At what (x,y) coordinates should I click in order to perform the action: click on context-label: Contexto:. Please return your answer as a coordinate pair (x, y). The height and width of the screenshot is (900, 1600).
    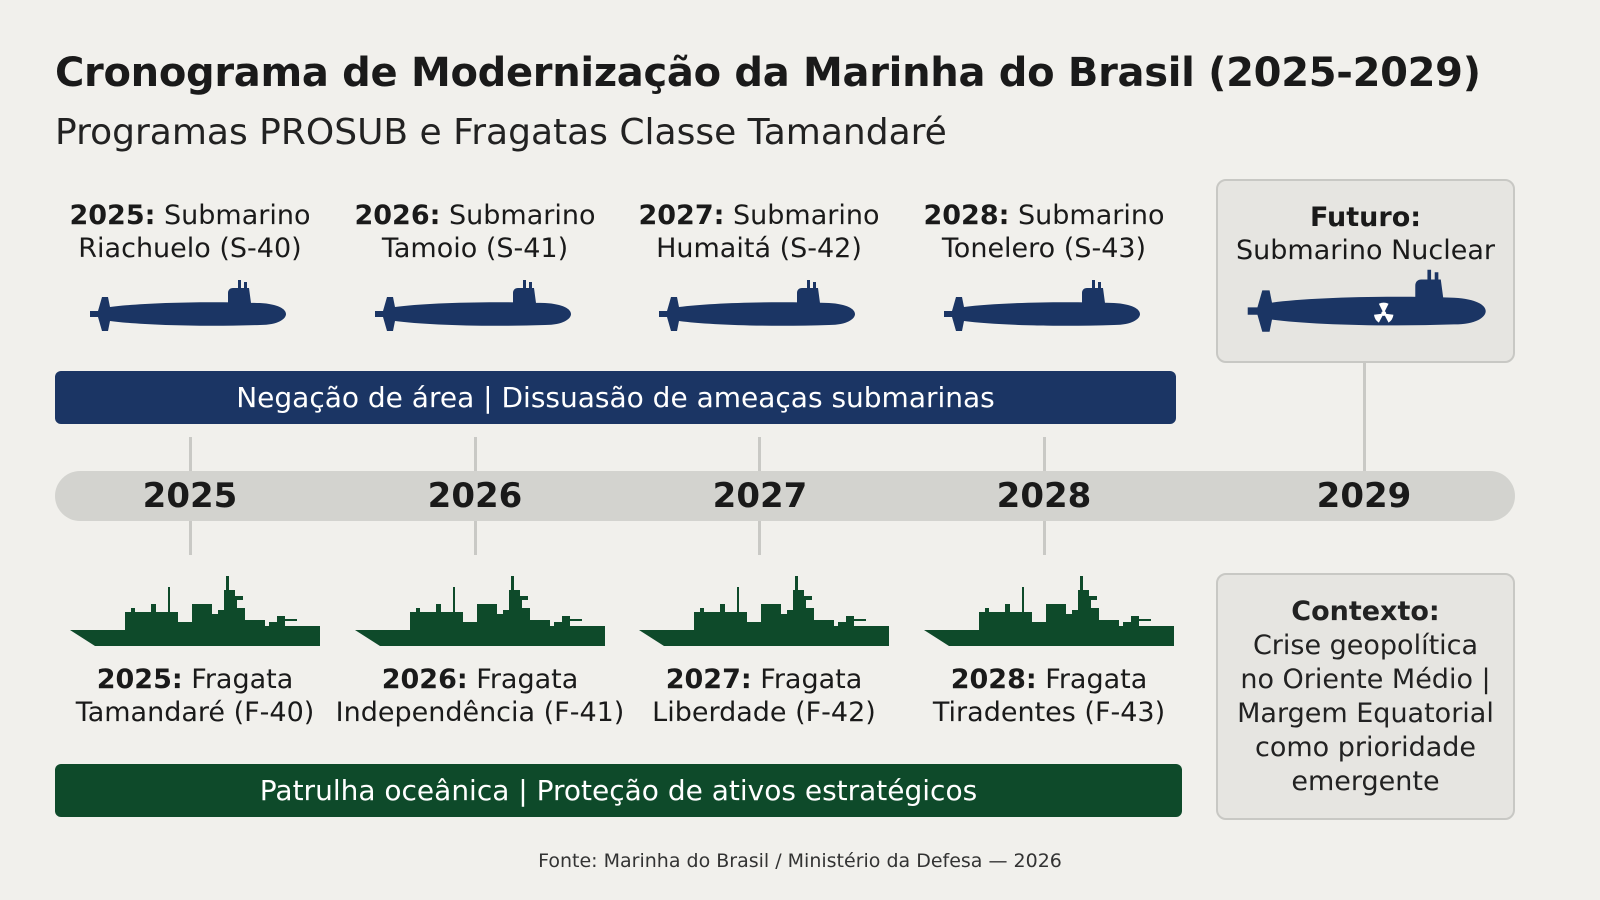
    Looking at the image, I should click on (1365, 611).